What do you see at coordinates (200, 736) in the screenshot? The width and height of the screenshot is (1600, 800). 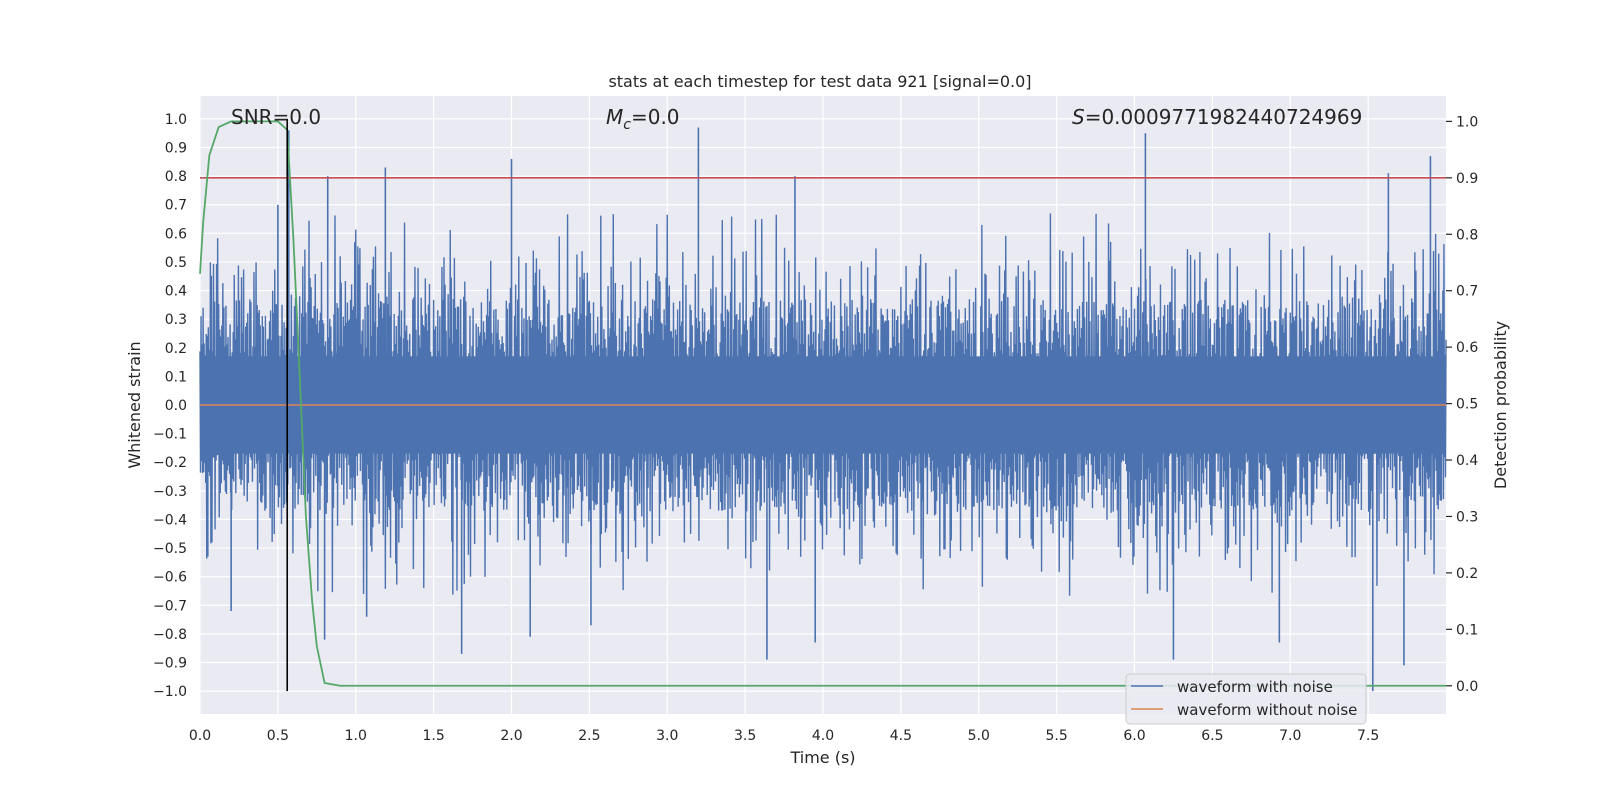 I see `x-tick-label: 0.0` at bounding box center [200, 736].